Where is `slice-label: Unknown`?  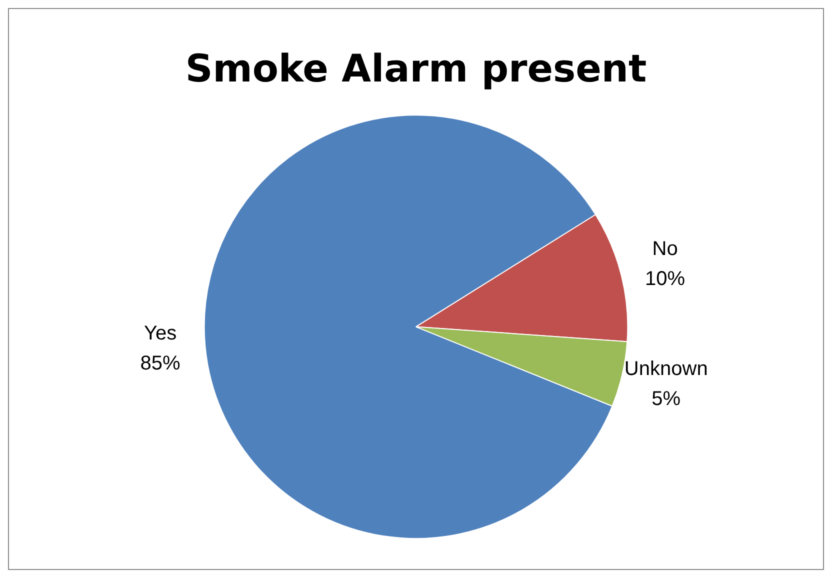 slice-label: Unknown is located at coordinates (666, 369).